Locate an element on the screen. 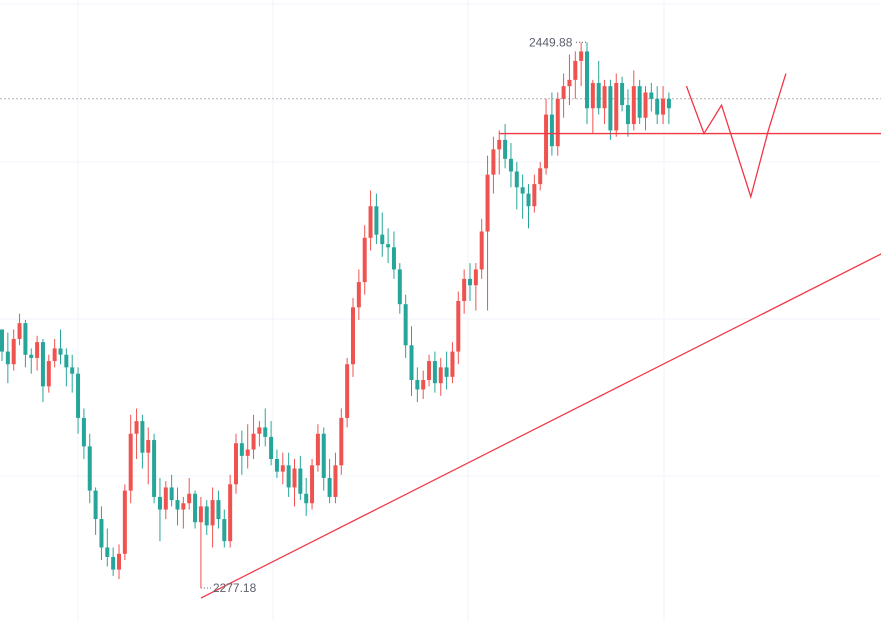 The height and width of the screenshot is (621, 881). high-price-label: 2449.88 is located at coordinates (551, 42).